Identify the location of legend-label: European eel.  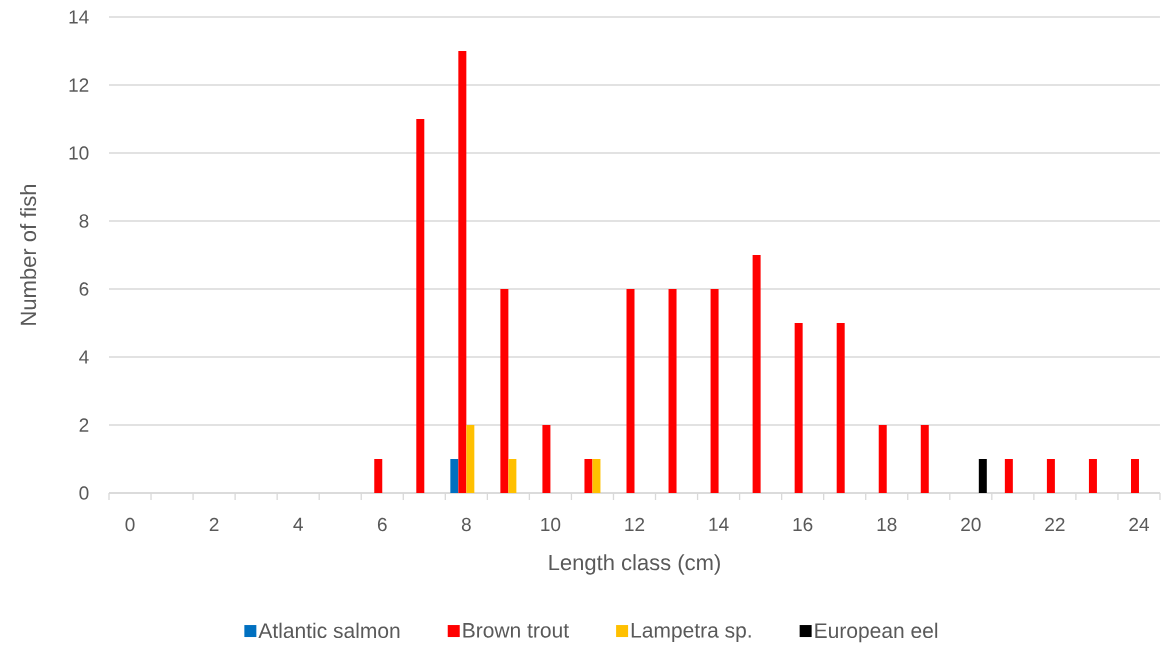
(876, 632).